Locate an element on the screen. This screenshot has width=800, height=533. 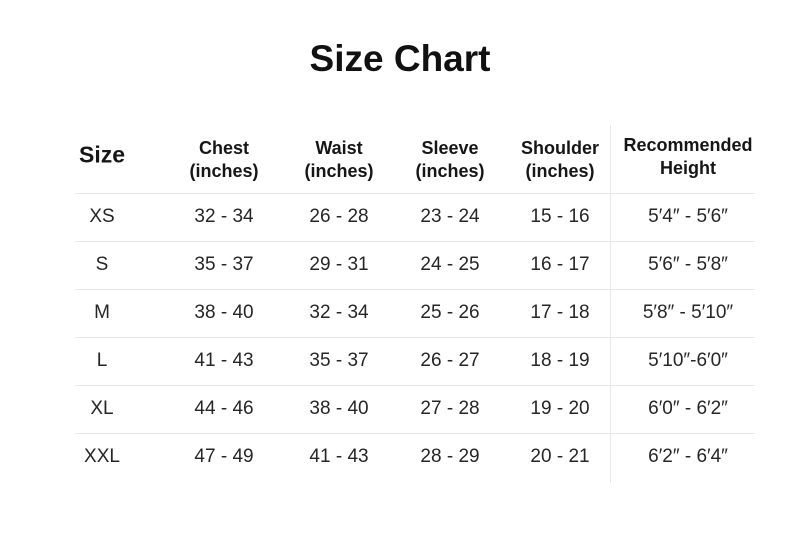
header-line: Recommended is located at coordinates (688, 145).